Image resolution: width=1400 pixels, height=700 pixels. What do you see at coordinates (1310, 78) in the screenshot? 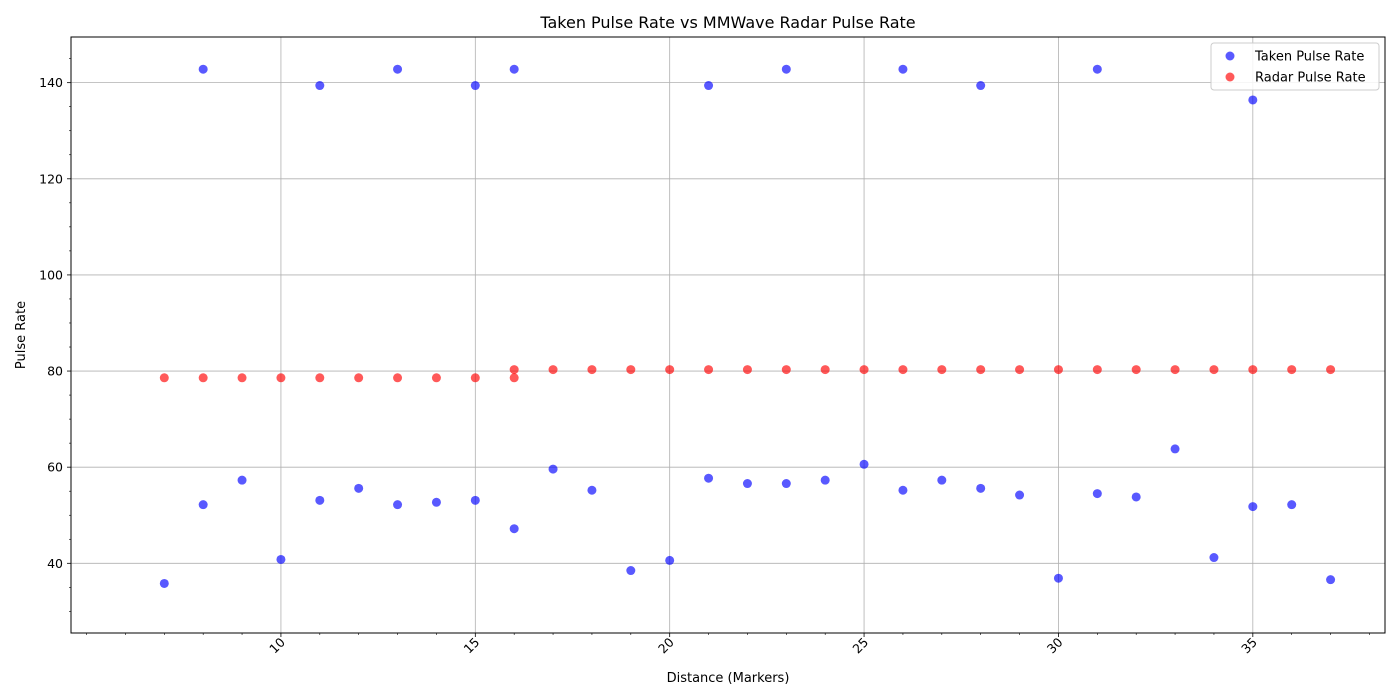
I see `legend-label: Radar Pulse Rate` at bounding box center [1310, 78].